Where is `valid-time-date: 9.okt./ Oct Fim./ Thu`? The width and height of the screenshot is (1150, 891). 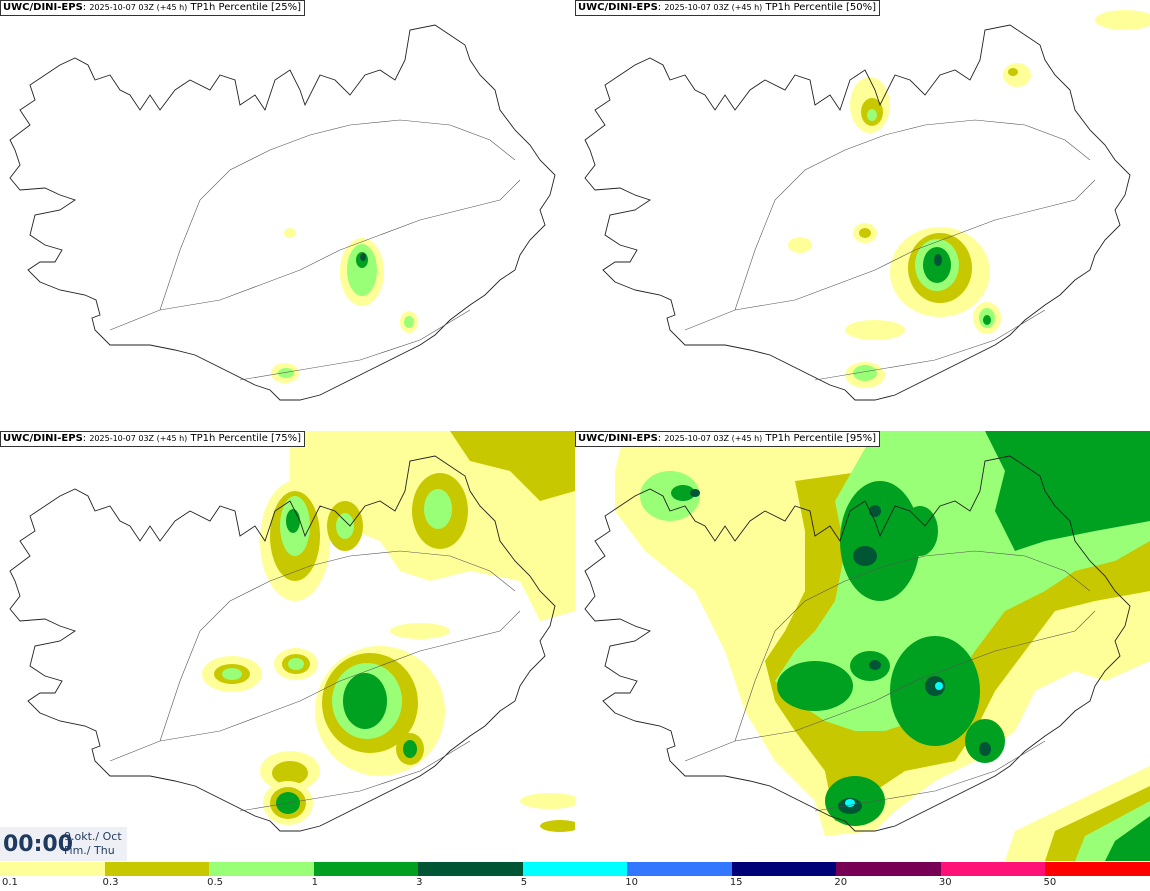
valid-time-date: 9.okt./ Oct Fim./ Thu is located at coordinates (93, 844).